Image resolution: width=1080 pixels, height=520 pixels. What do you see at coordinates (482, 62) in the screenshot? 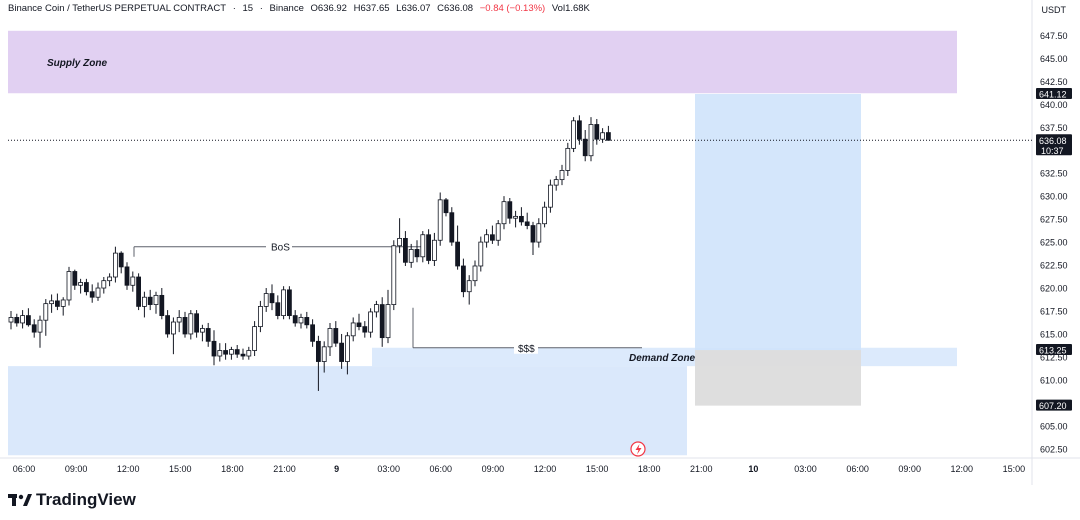
I see `supply-zone-box` at bounding box center [482, 62].